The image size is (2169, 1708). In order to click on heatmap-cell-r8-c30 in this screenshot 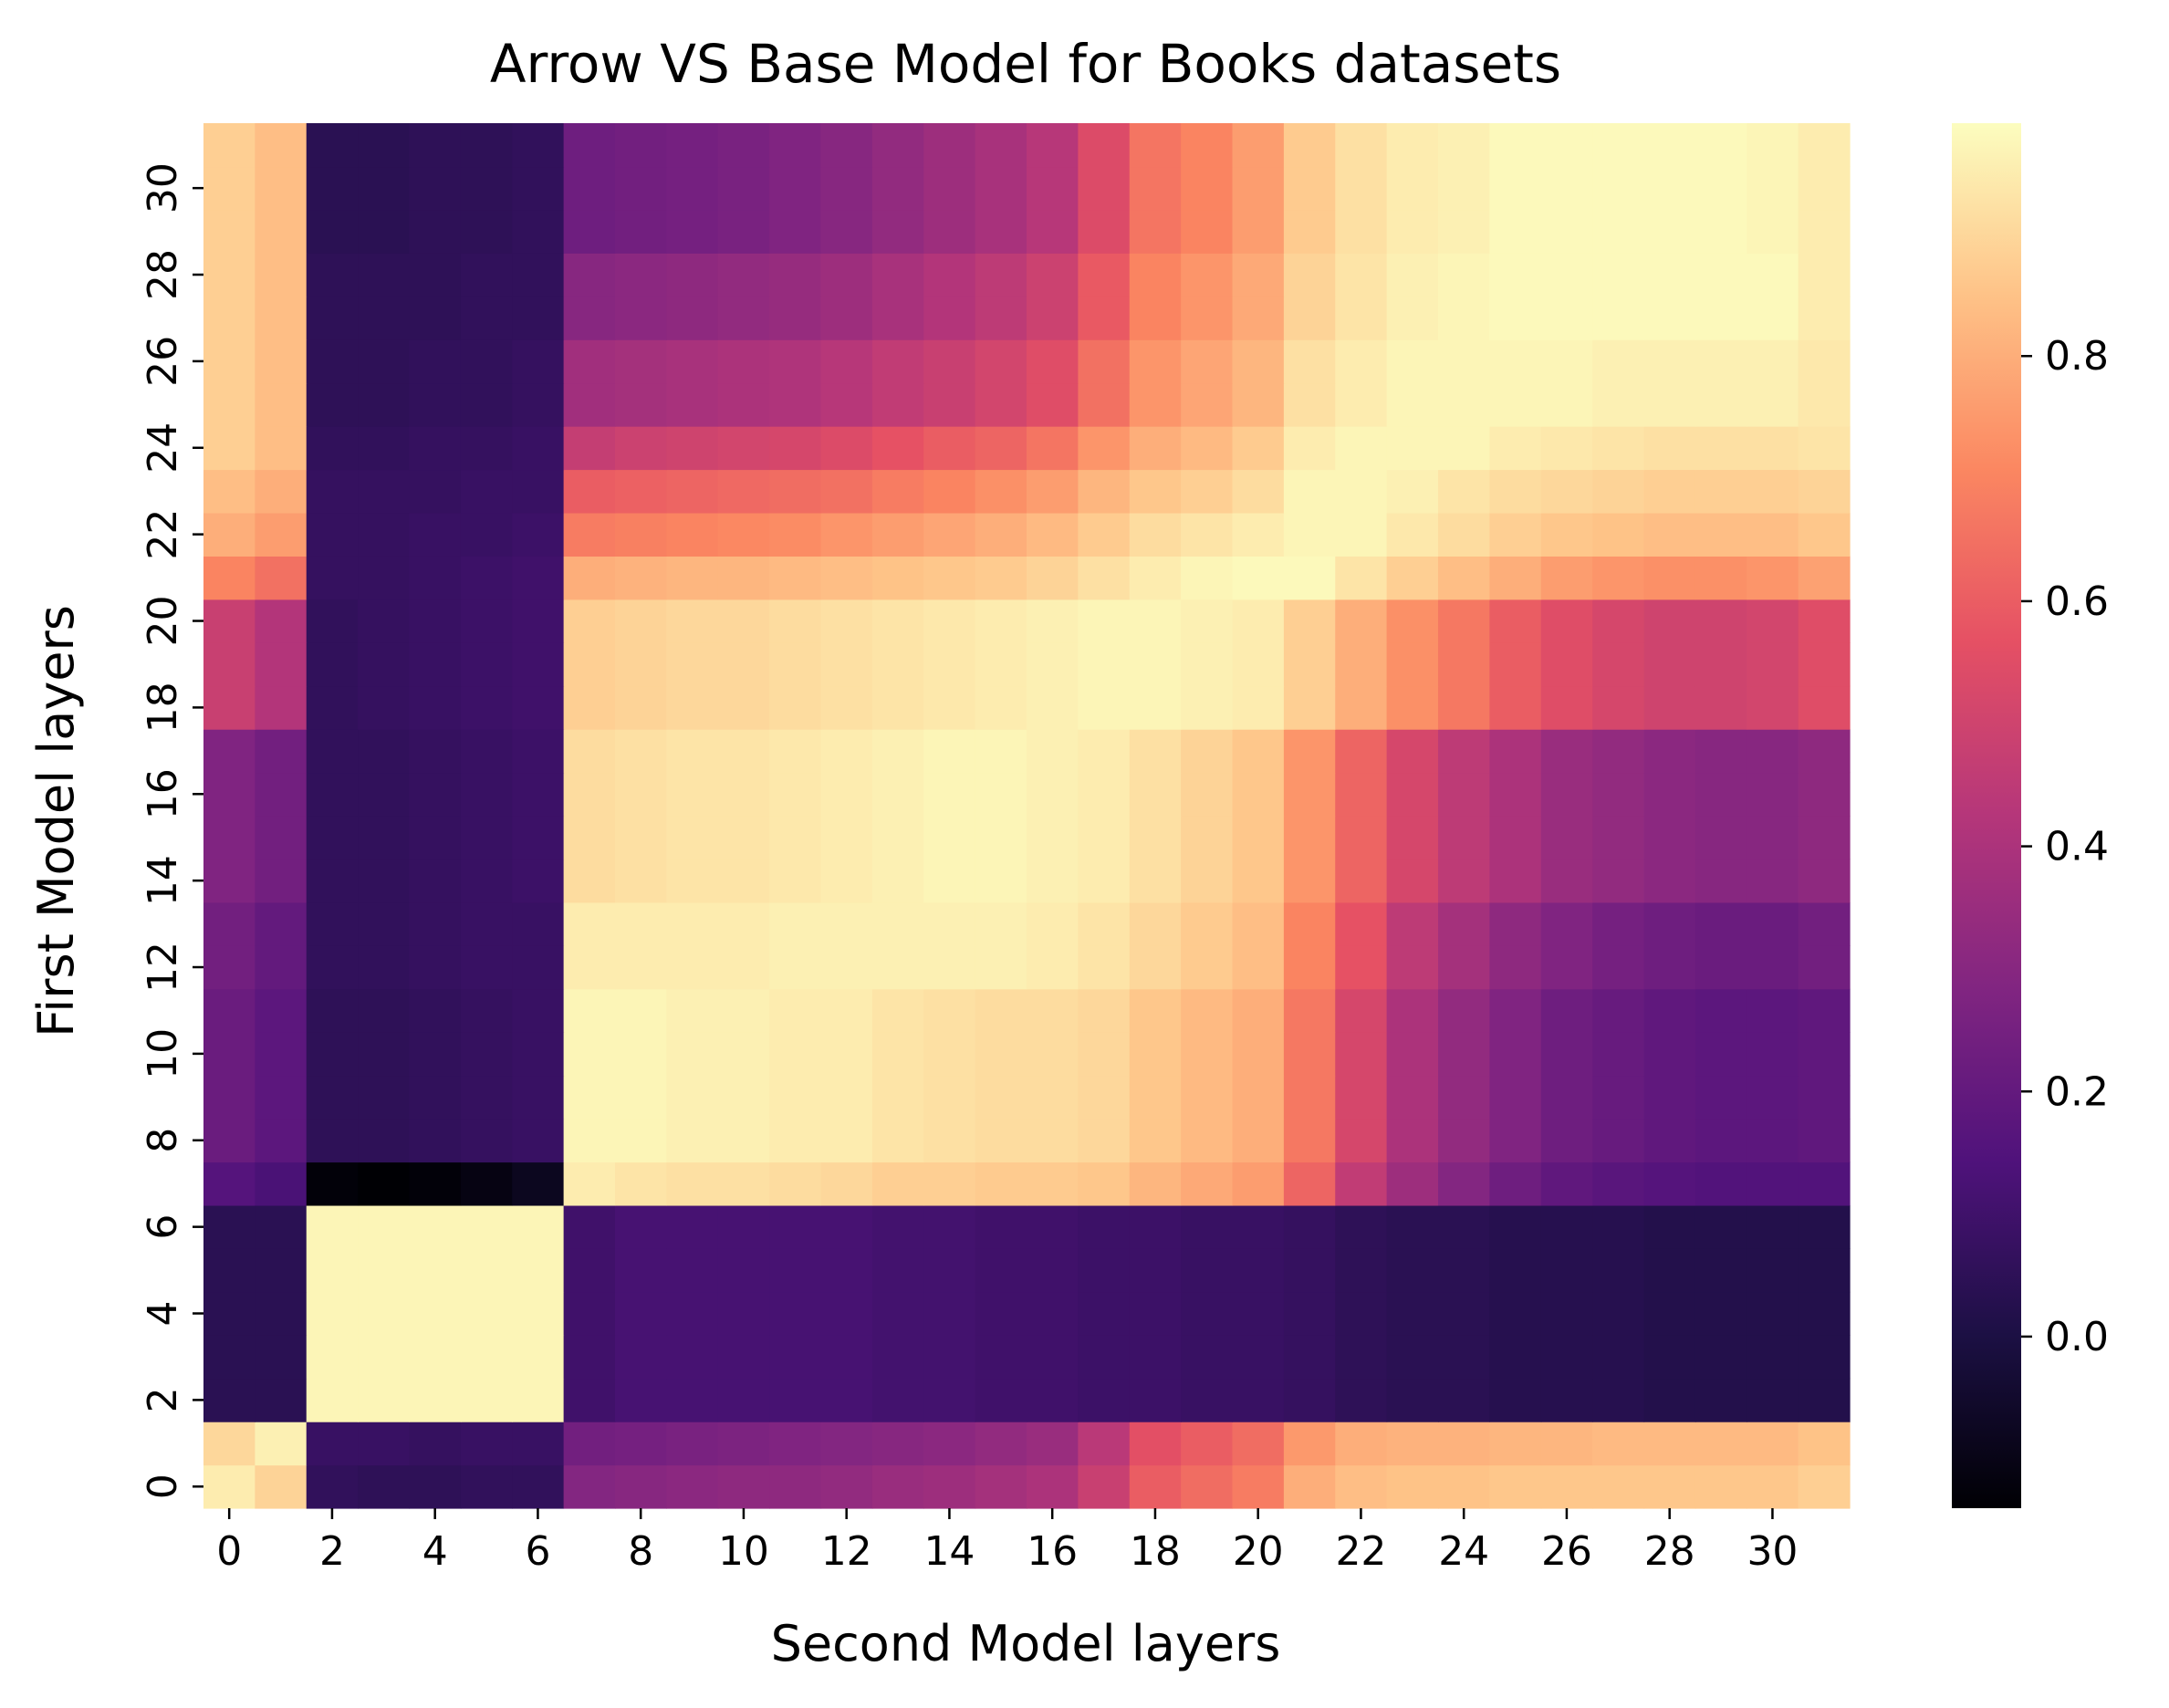, I will do `click(1773, 1141)`.